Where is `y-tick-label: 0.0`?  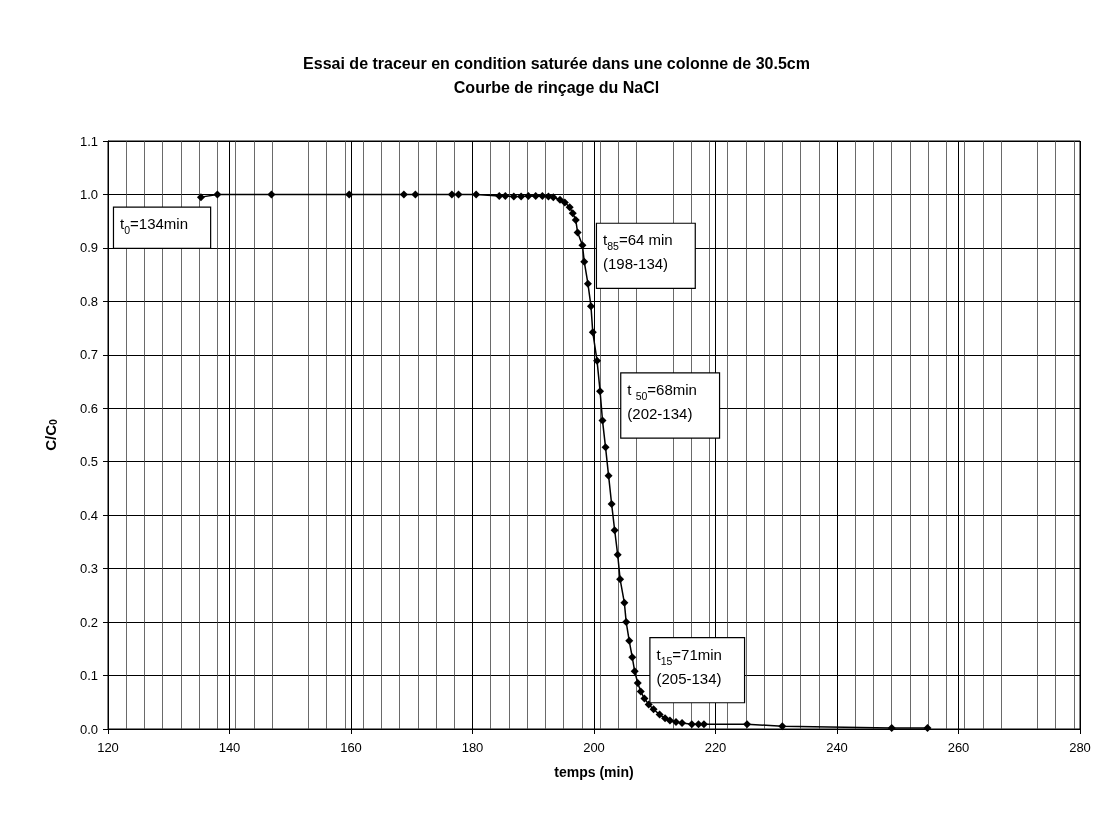 y-tick-label: 0.0 is located at coordinates (88, 729).